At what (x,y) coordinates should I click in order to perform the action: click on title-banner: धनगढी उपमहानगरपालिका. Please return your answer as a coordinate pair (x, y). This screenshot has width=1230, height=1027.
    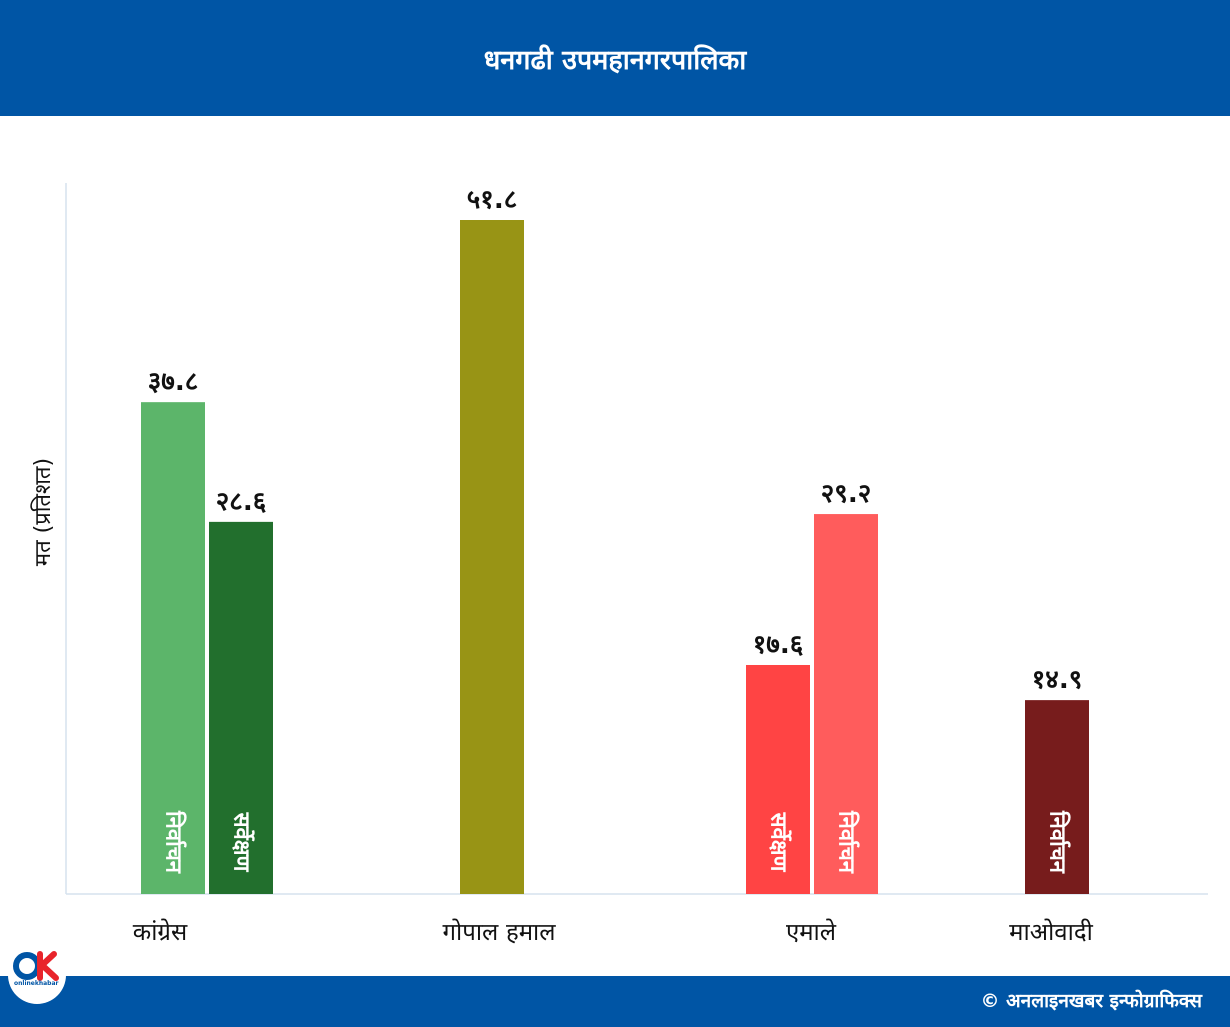
    Looking at the image, I should click on (615, 58).